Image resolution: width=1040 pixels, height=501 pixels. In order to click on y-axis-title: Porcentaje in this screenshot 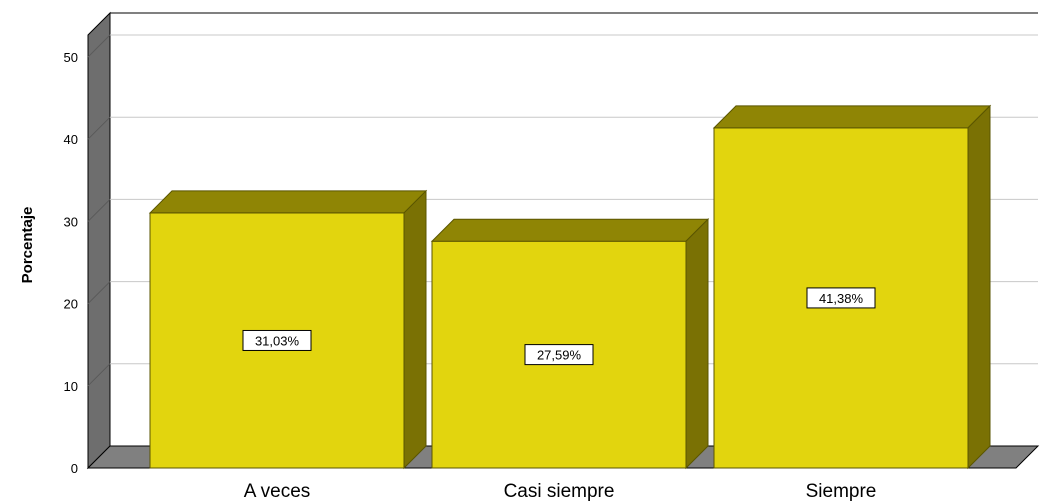, I will do `click(27, 245)`.